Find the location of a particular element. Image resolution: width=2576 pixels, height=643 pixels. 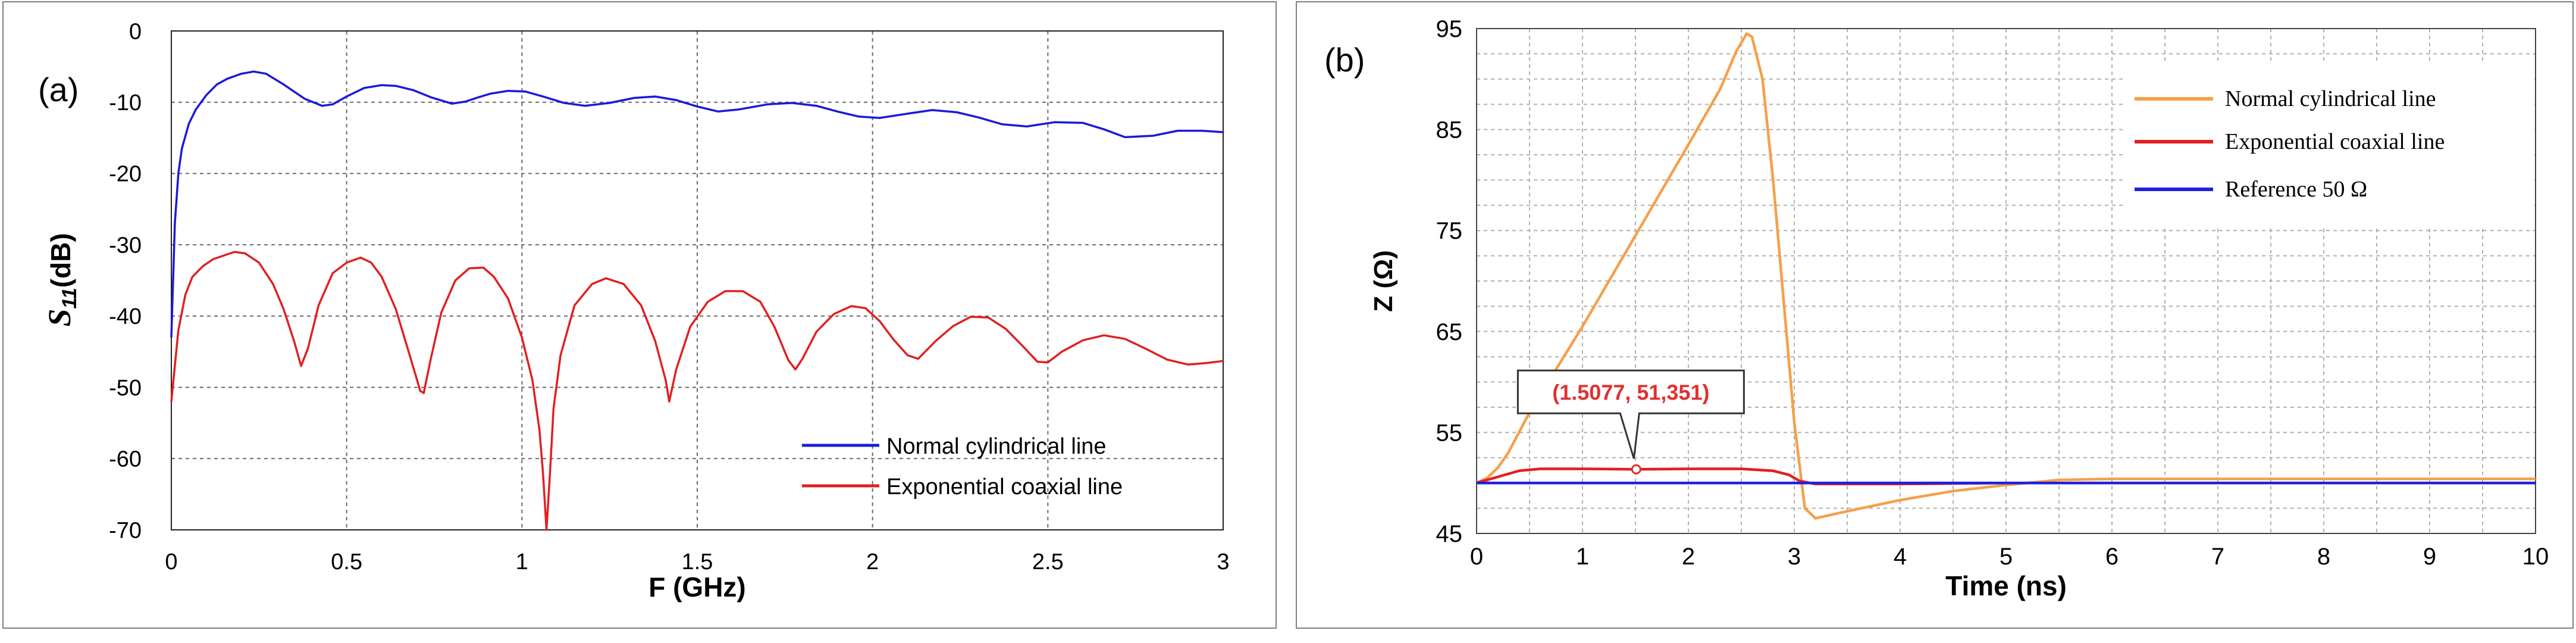

chart-b-y-tick-label: 85 is located at coordinates (1449, 130).